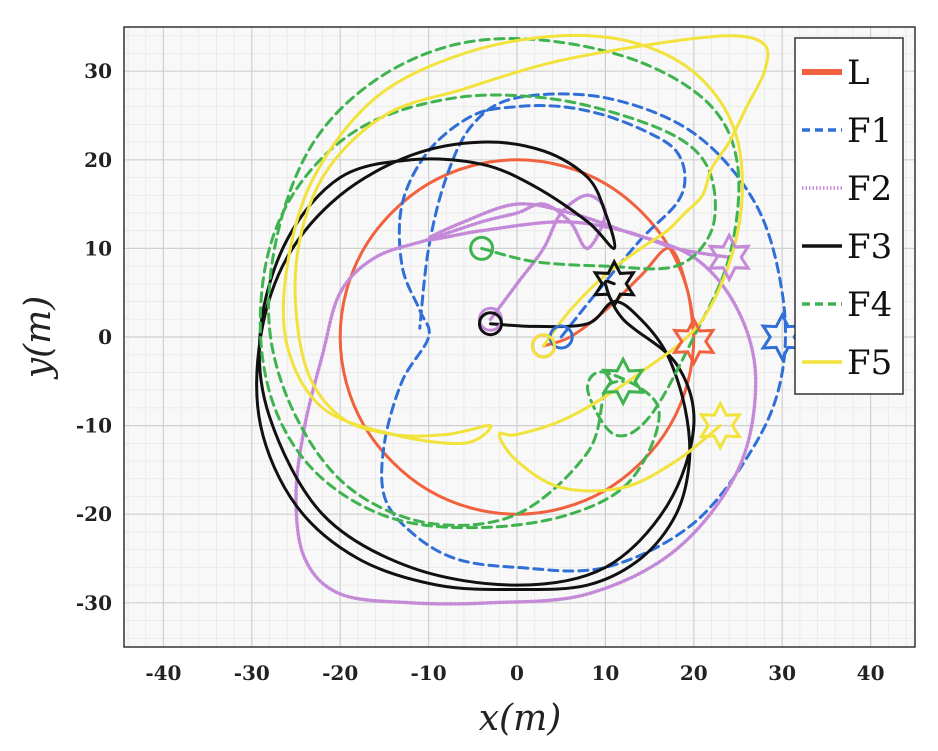 The height and width of the screenshot is (751, 938). What do you see at coordinates (869, 305) in the screenshot?
I see `legend-label-f4: F4` at bounding box center [869, 305].